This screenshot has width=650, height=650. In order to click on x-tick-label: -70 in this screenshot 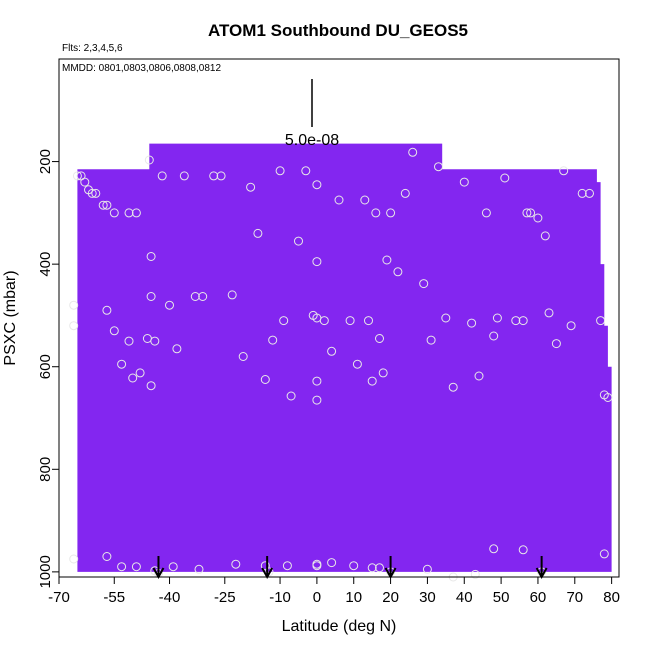, I will do `click(59, 597)`.